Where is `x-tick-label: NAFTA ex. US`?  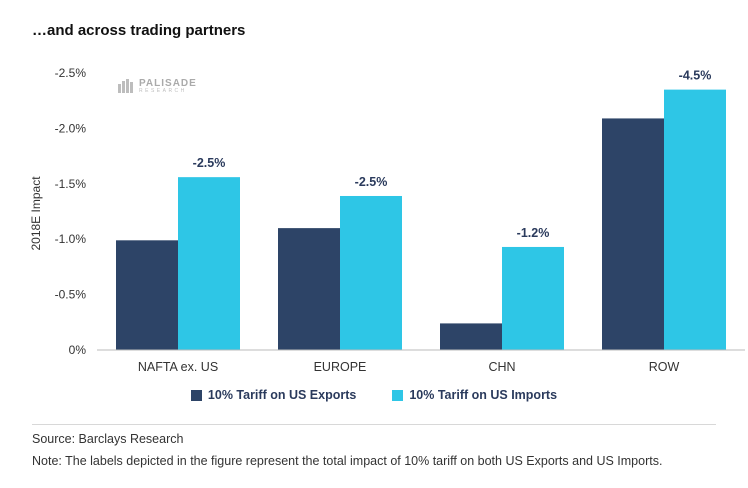
x-tick-label: NAFTA ex. US is located at coordinates (178, 367).